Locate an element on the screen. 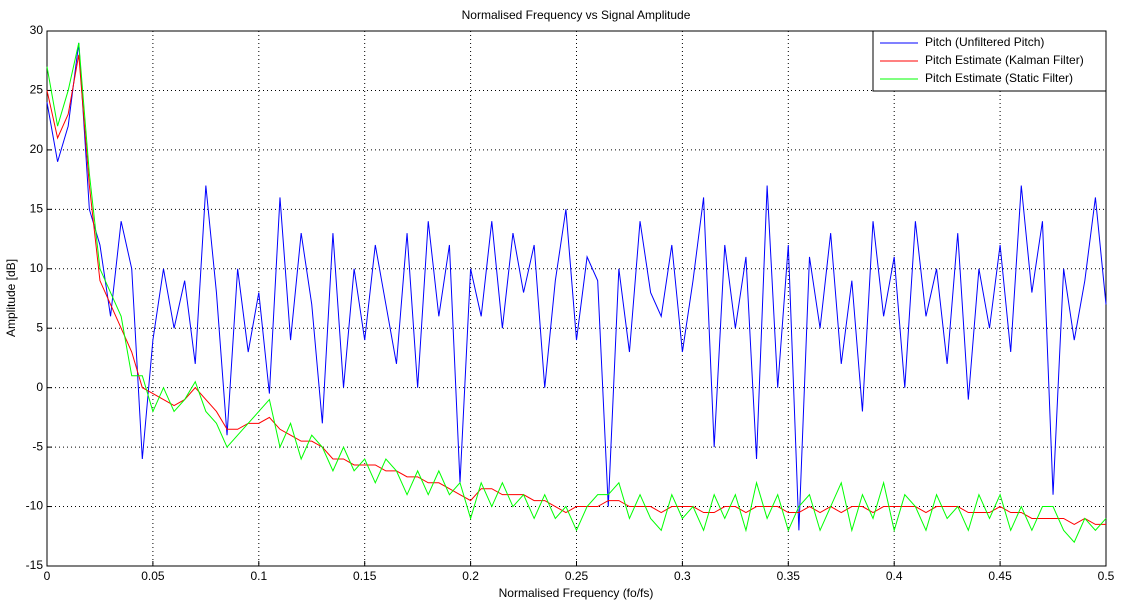 The image size is (1124, 606). x-tick-label: 0.25 is located at coordinates (577, 576).